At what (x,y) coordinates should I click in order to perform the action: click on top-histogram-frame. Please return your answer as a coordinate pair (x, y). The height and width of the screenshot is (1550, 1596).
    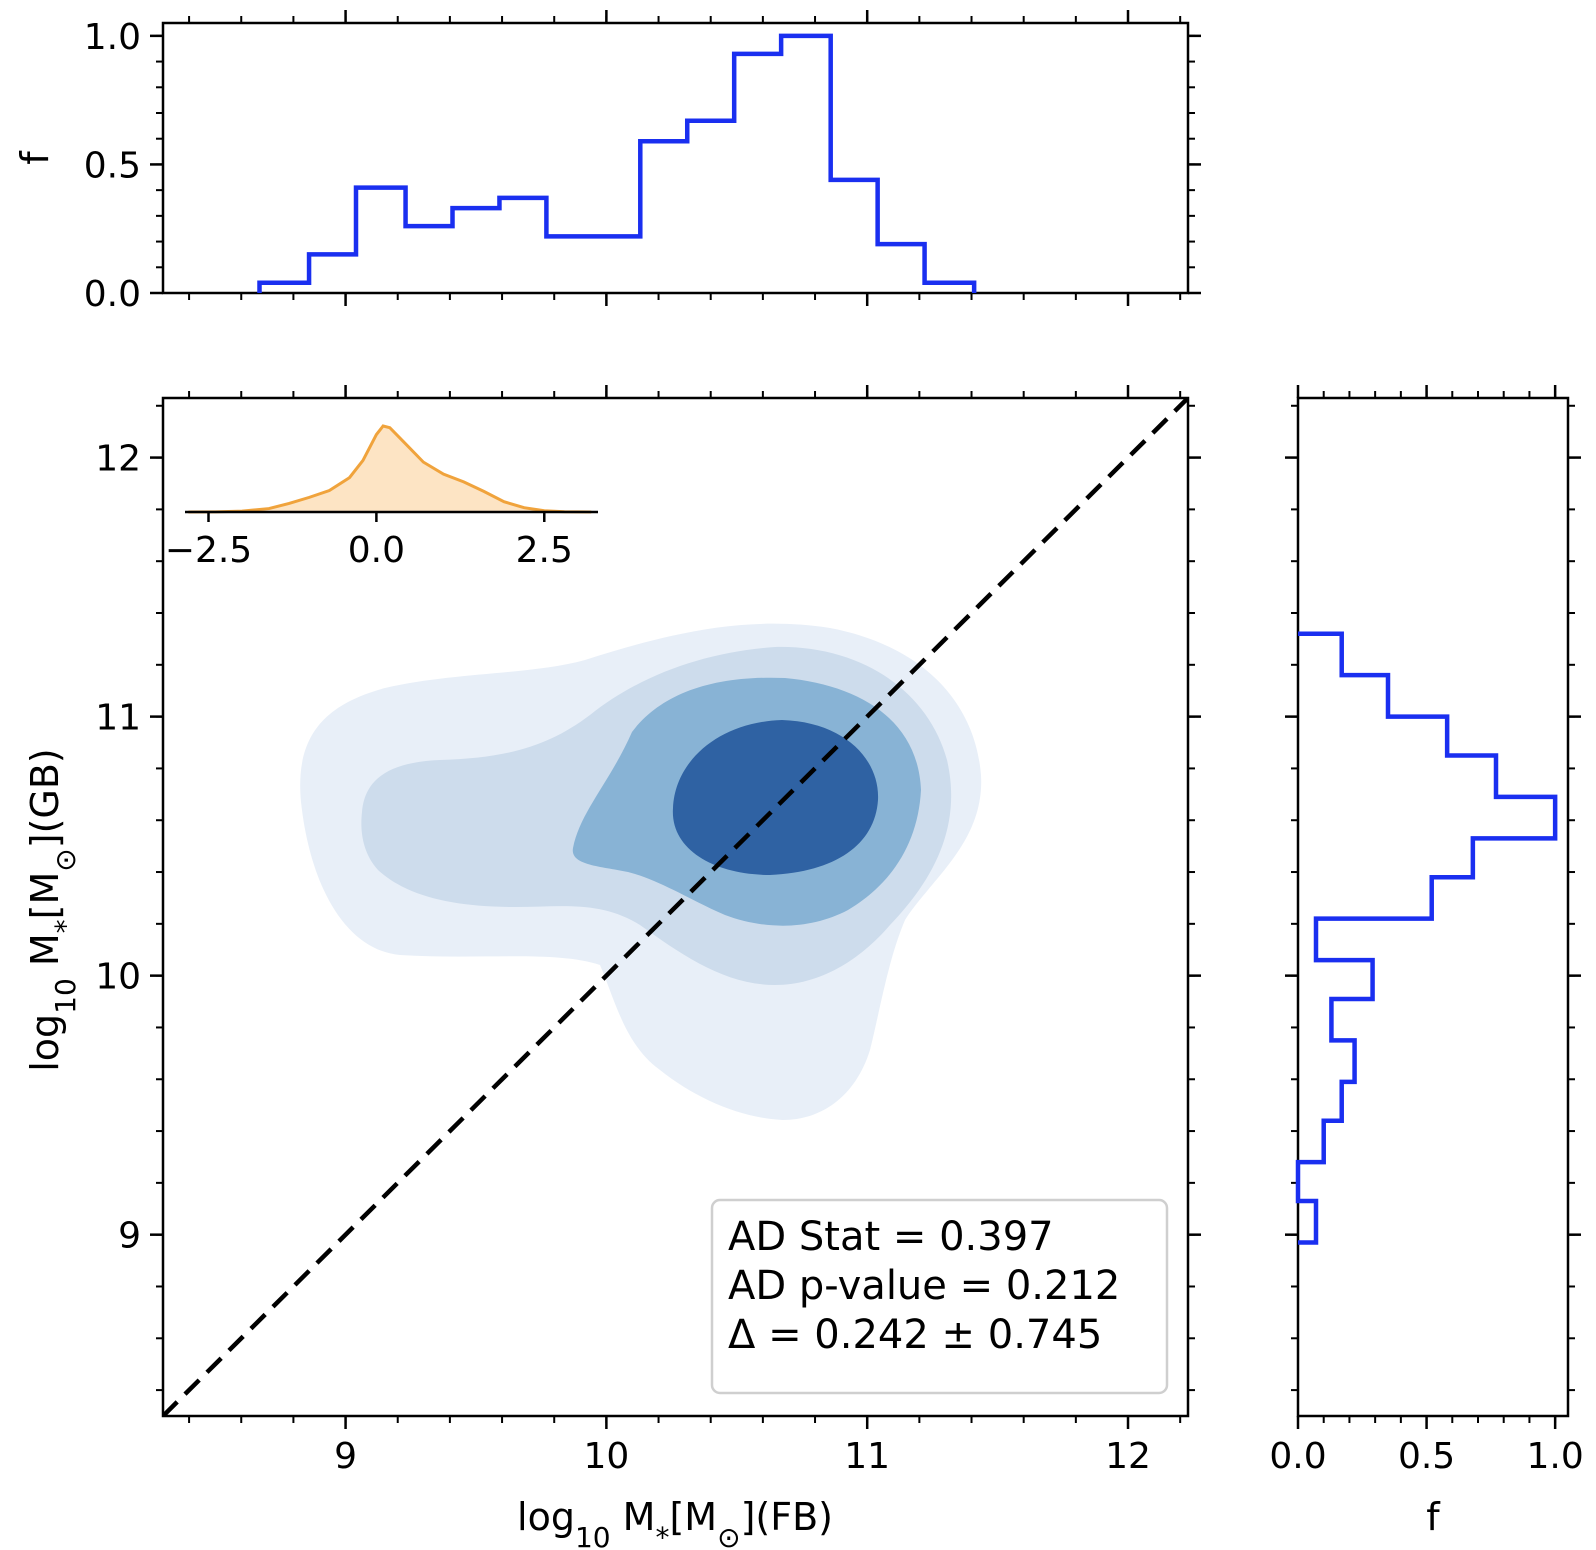
    Looking at the image, I should click on (675, 158).